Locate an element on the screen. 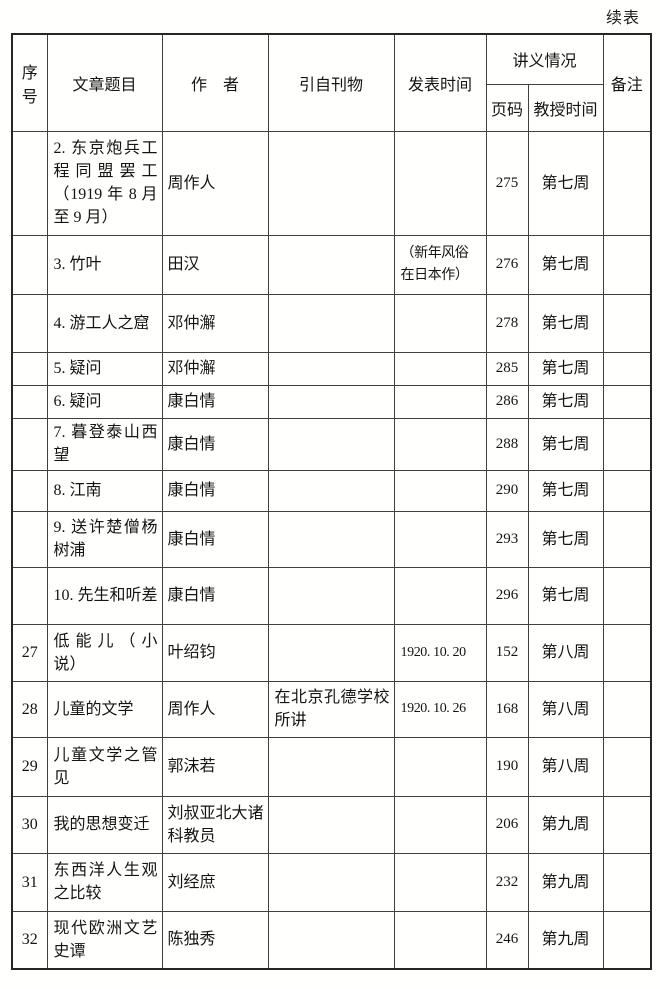 This screenshot has width=660, height=989. cell-date: 1920. 10. 20 is located at coordinates (440, 652).